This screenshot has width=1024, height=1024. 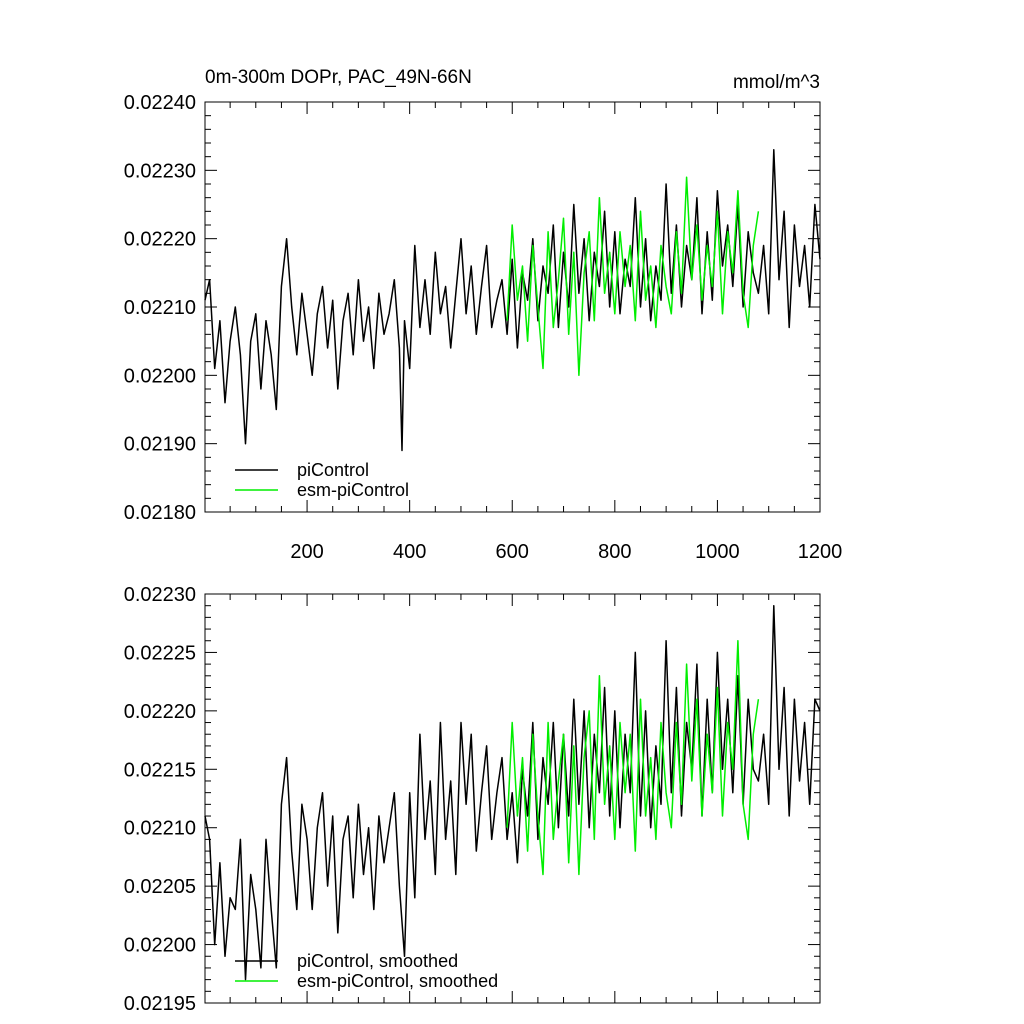 I want to click on x-tick-label: 600, so click(x=512, y=552).